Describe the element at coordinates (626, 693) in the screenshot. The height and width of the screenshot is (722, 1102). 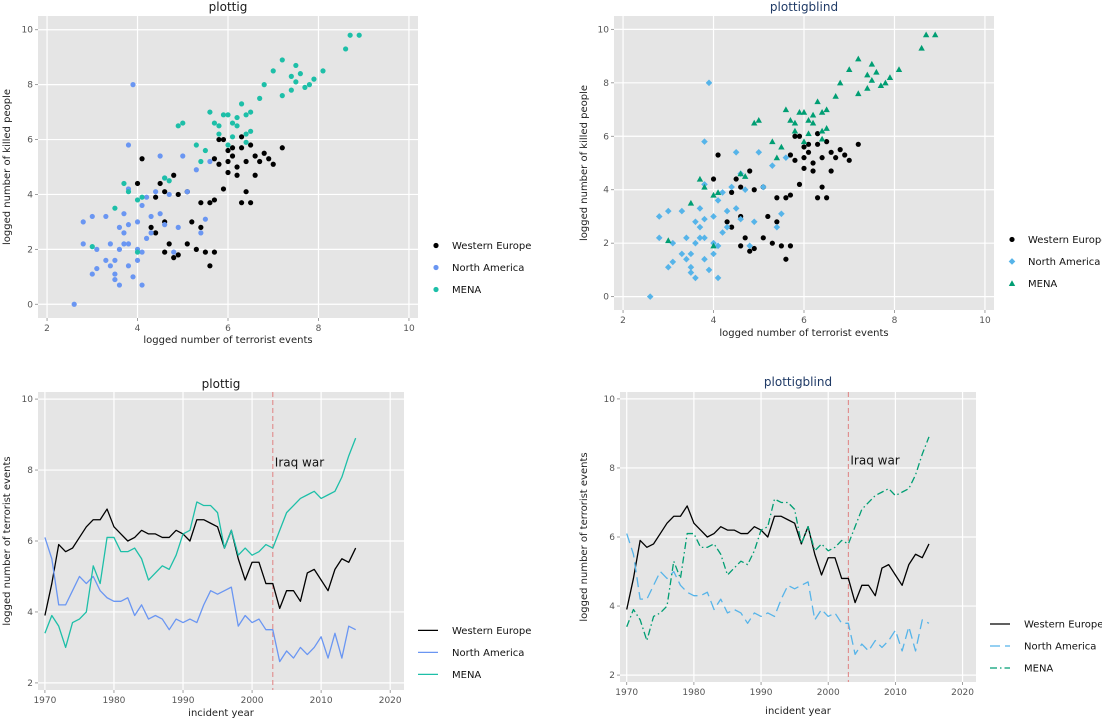
I see `x-tick-label: 1970` at that location.